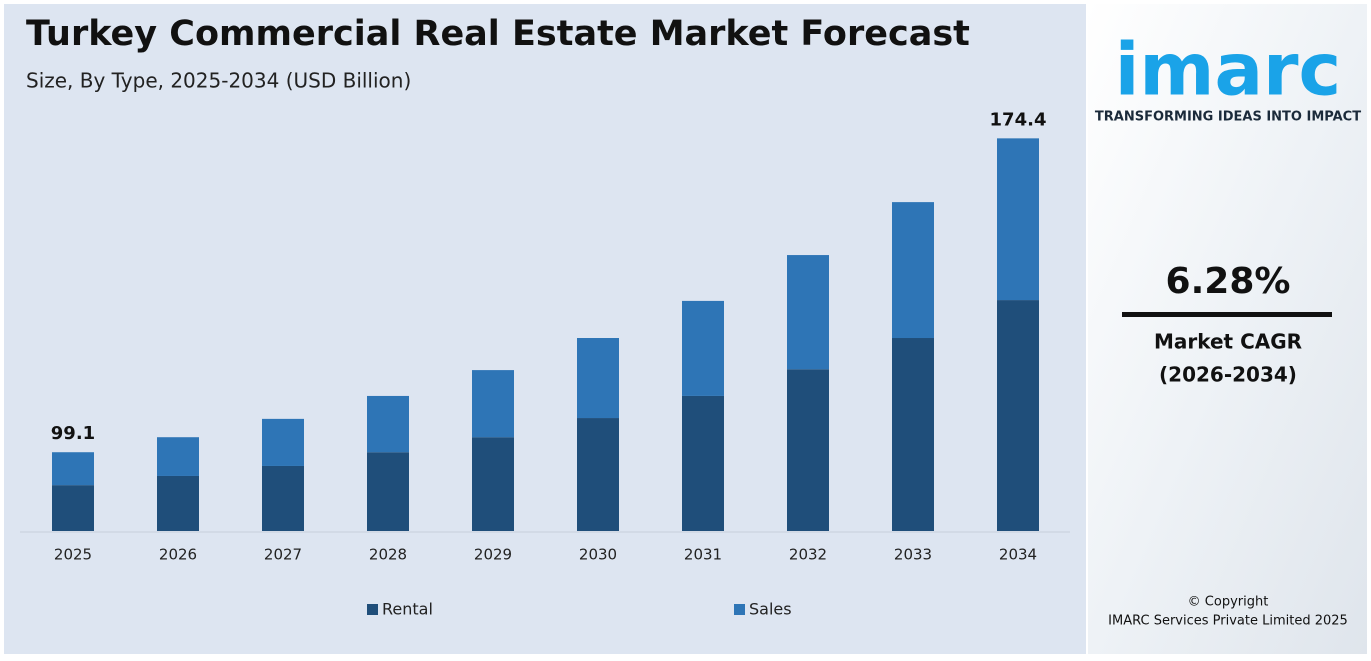  Describe the element at coordinates (1018, 555) in the screenshot. I see `x-tick-label: 2034` at that location.